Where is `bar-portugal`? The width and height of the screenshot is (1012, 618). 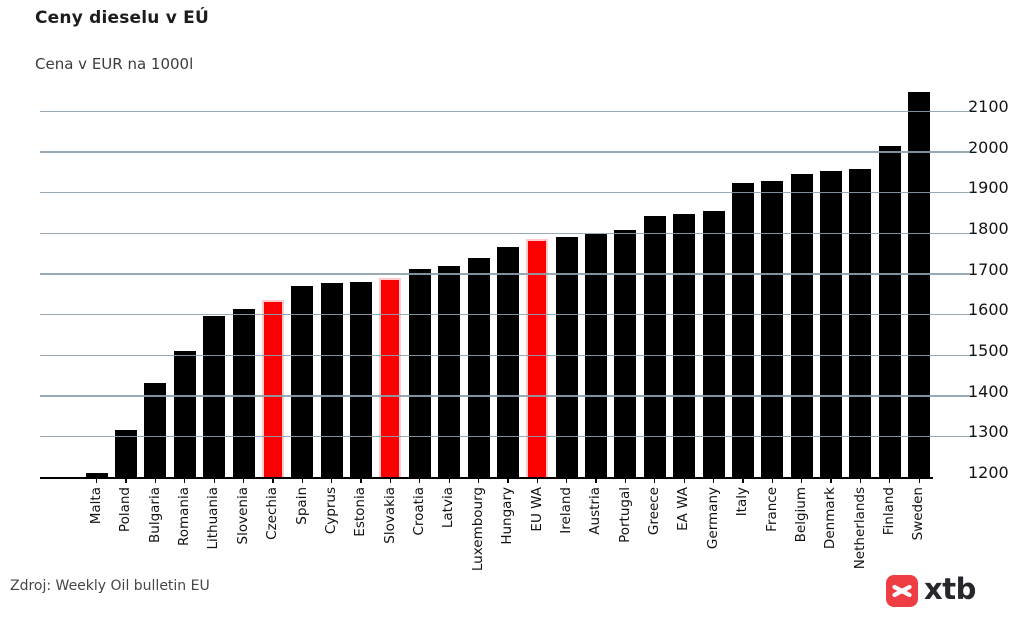 bar-portugal is located at coordinates (625, 353).